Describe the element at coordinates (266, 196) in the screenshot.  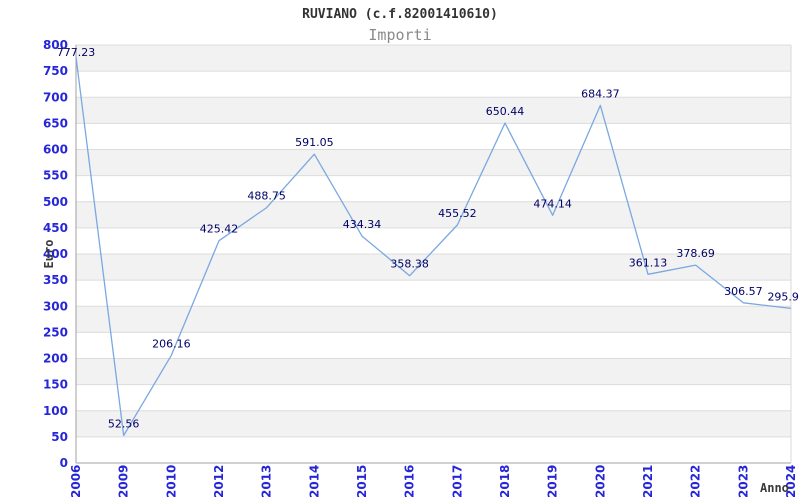
I see `point-label: 488.75` at that location.